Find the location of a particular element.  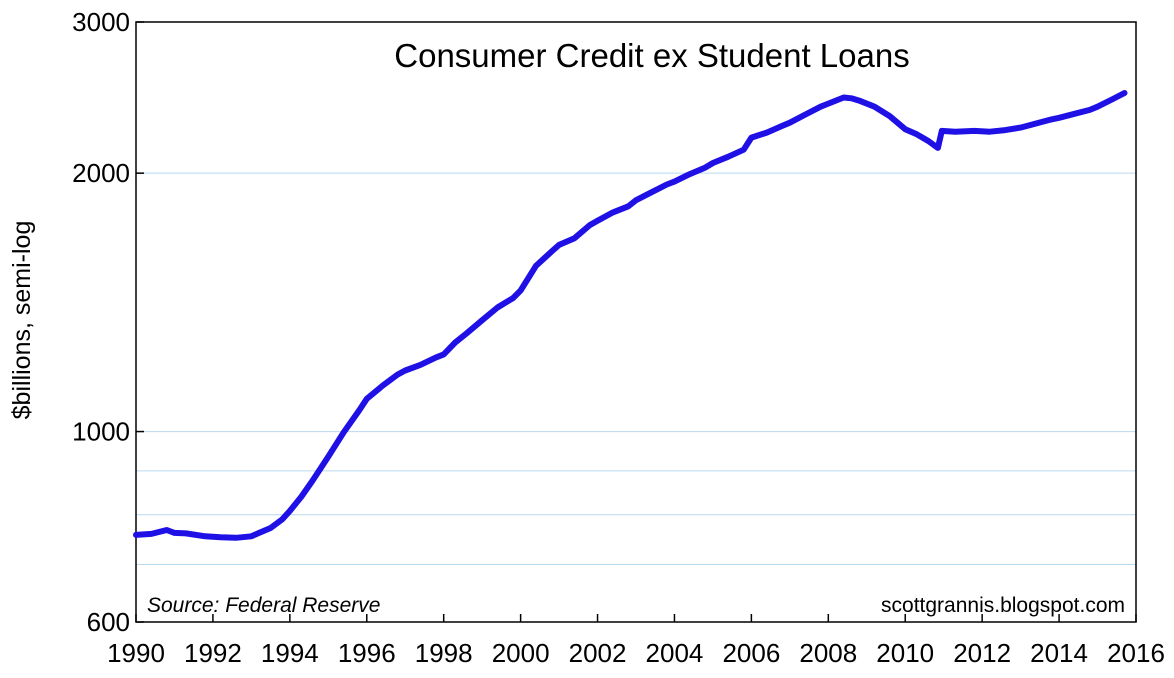

x-tick-label: 2016 is located at coordinates (1136, 653).